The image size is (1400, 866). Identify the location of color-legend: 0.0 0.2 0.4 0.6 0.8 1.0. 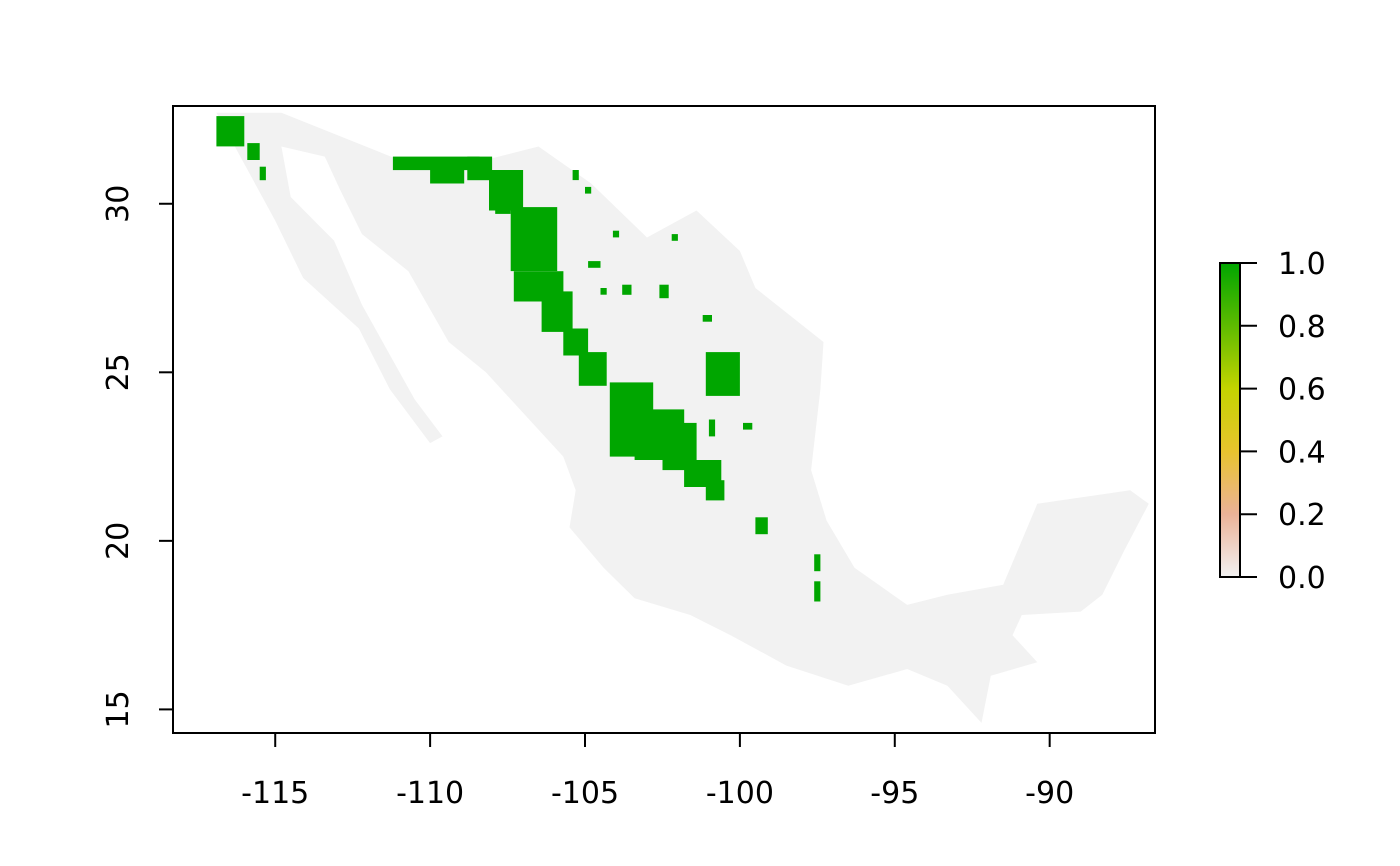
(1272, 421).